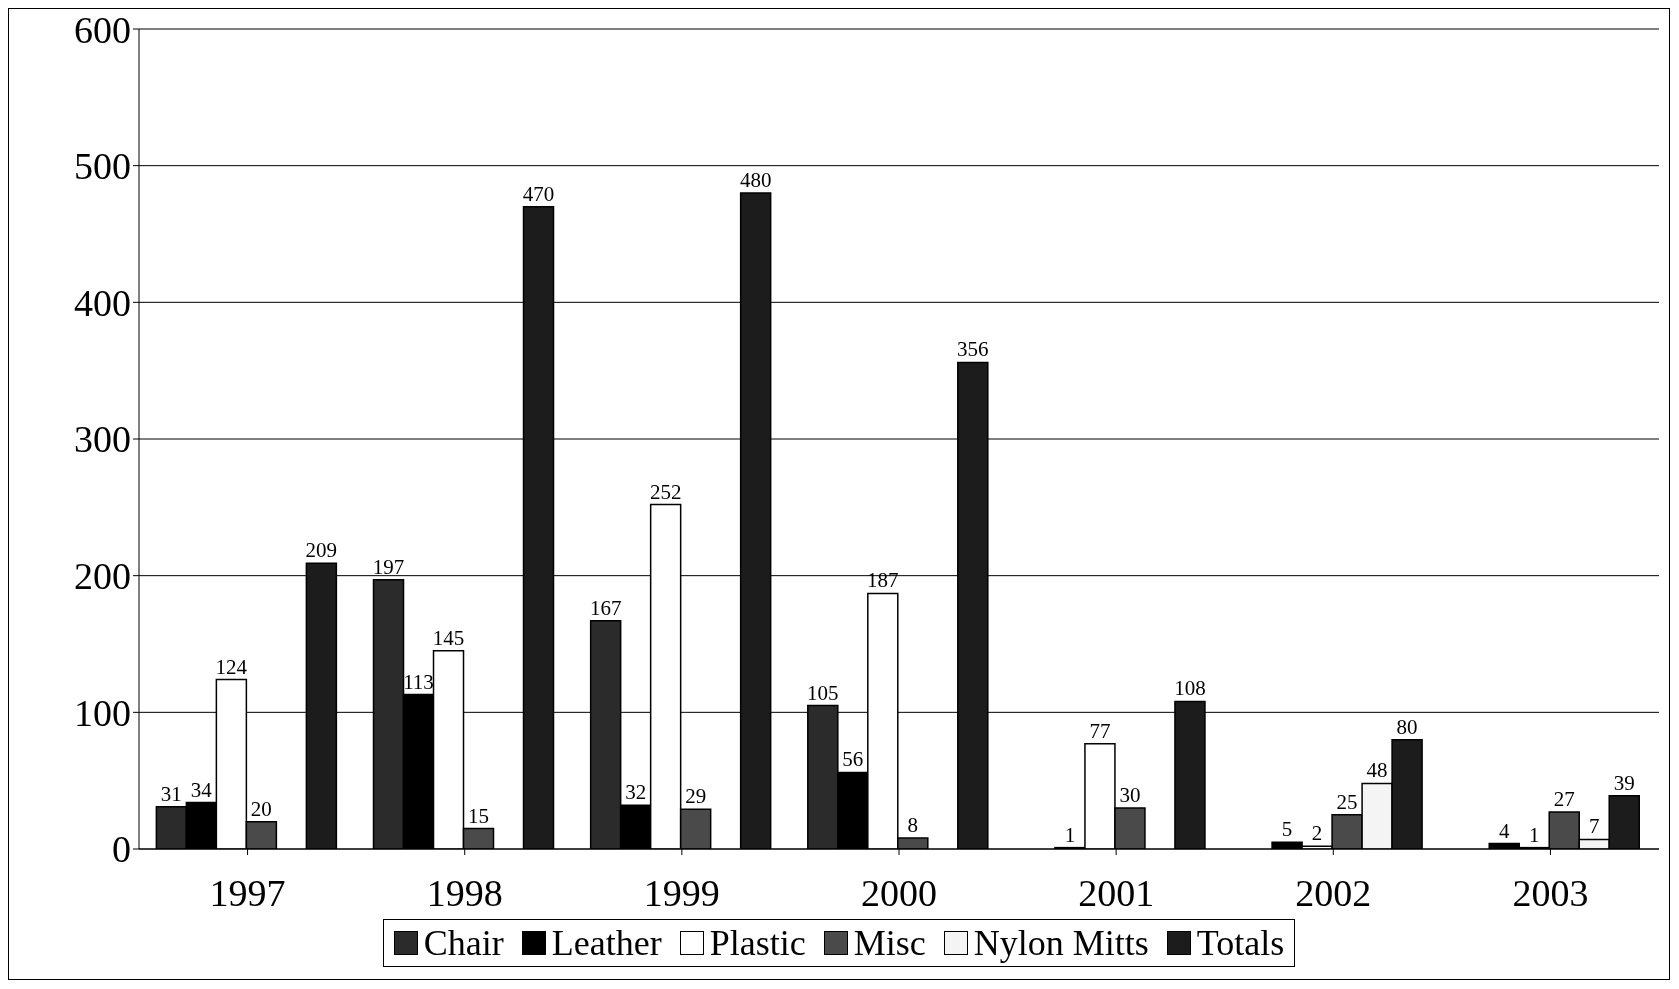  I want to click on y-tick-label: 0, so click(121, 849).